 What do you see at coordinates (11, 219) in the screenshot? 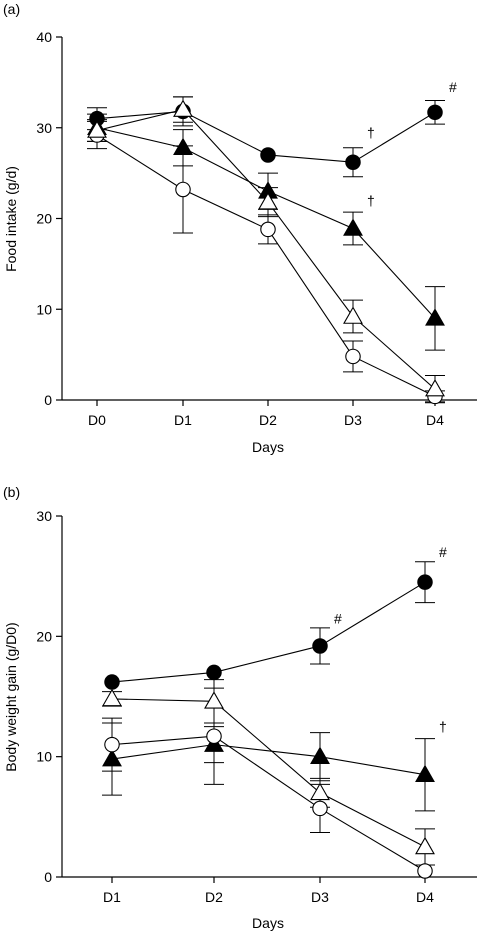
I see `y-axis-title: Food intake (g/d)` at bounding box center [11, 219].